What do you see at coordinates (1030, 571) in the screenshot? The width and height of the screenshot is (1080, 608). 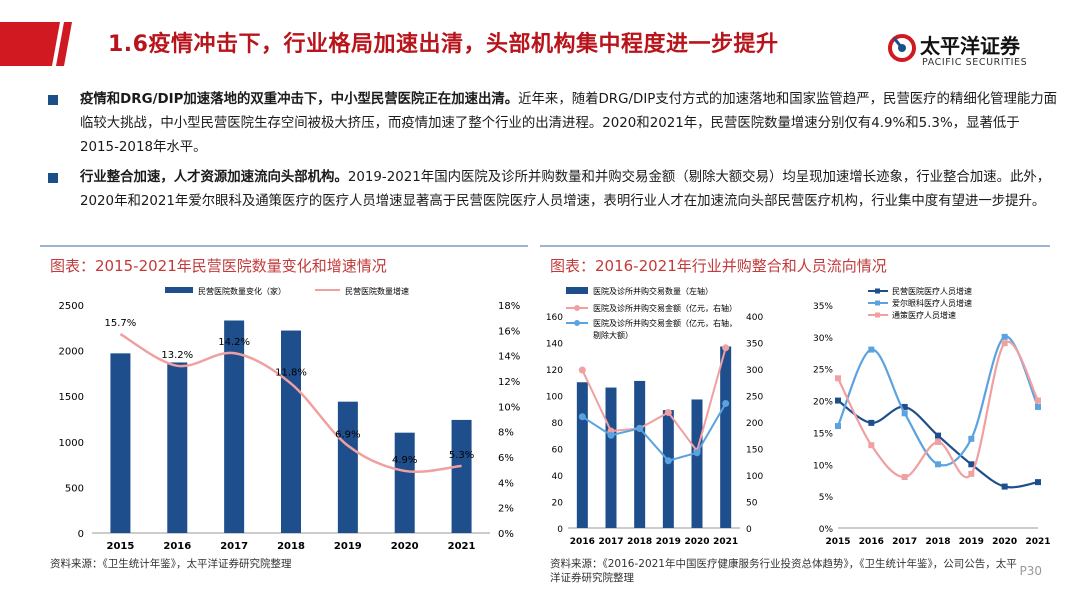 I see `page-number: P30` at bounding box center [1030, 571].